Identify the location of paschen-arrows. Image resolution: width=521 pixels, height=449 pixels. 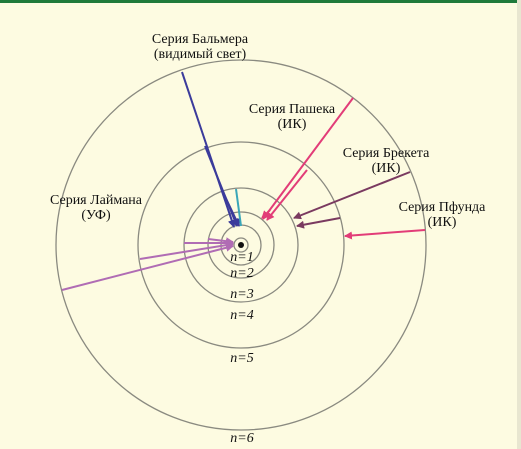
(307, 159).